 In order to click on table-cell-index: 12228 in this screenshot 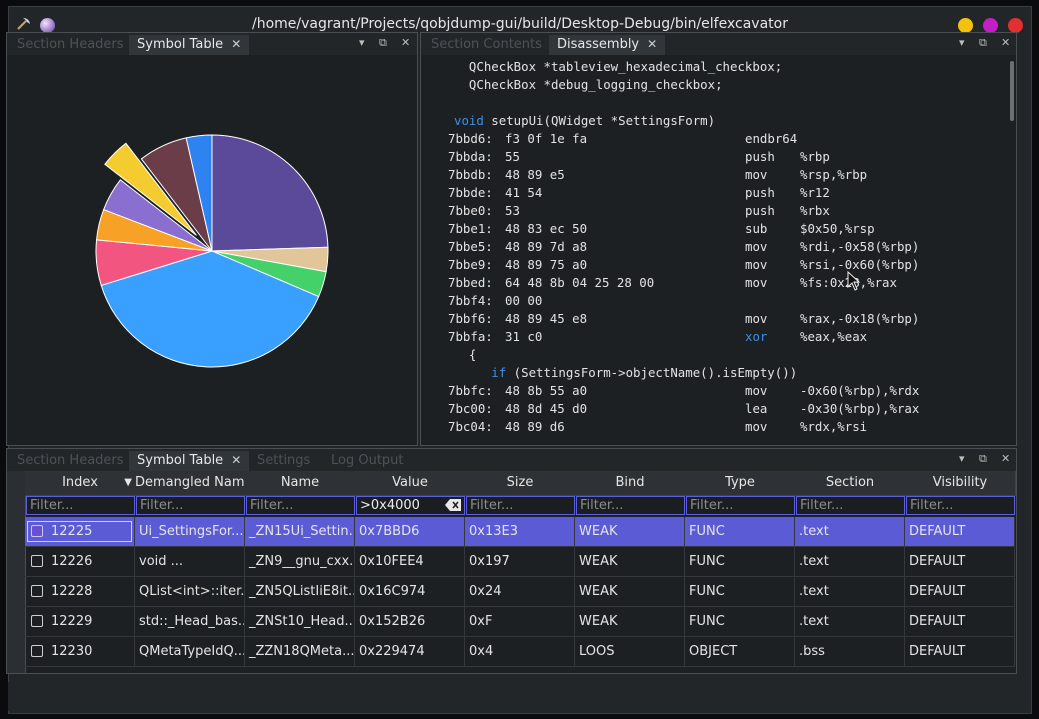, I will do `click(80, 592)`.